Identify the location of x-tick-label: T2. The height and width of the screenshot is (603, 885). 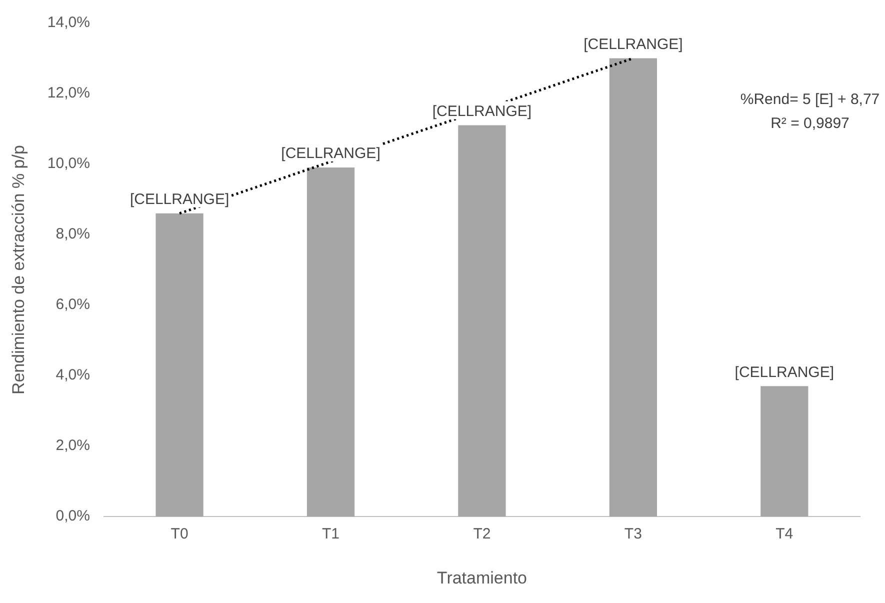
(482, 534).